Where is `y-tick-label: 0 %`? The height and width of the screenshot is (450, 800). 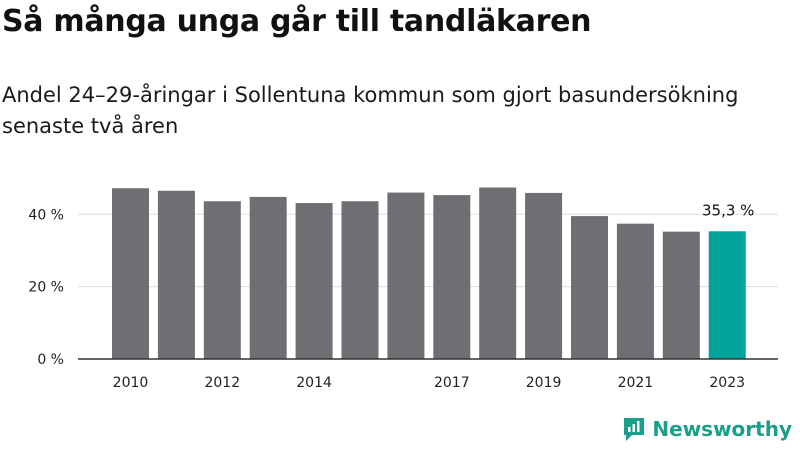
y-tick-label: 0 % is located at coordinates (50, 360).